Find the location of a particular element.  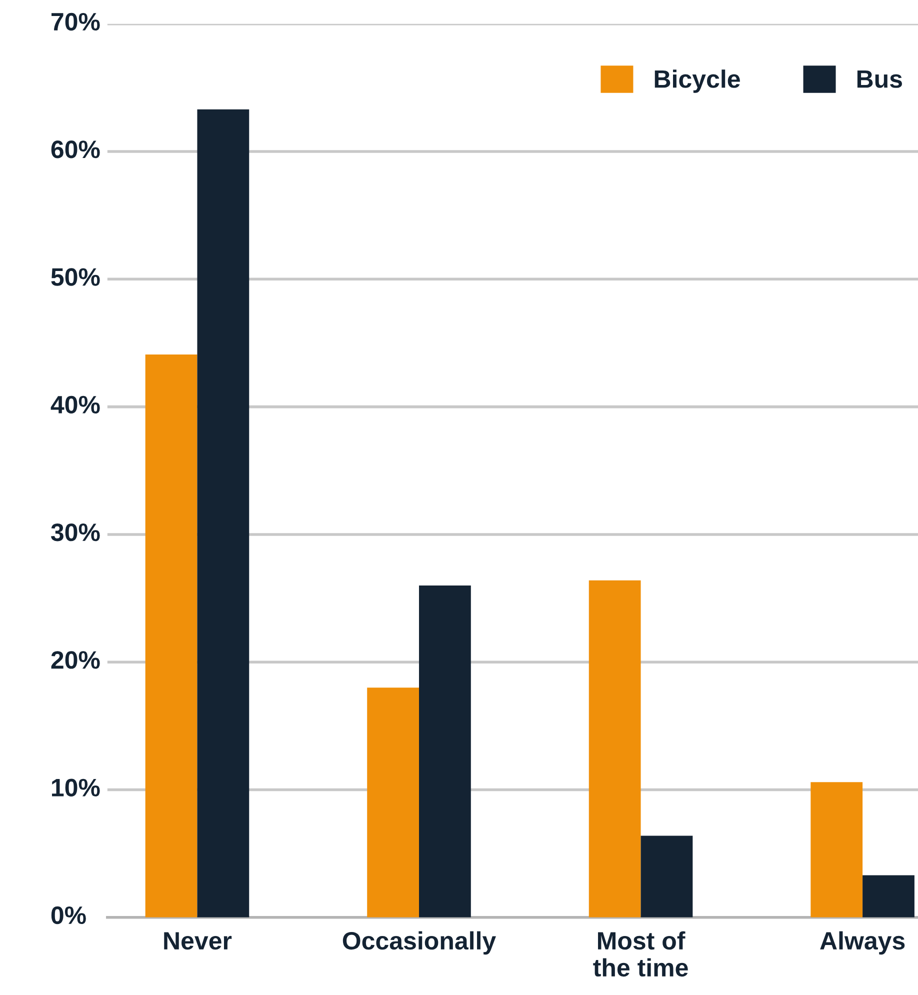

y-tick-label: 20% is located at coordinates (75, 660).